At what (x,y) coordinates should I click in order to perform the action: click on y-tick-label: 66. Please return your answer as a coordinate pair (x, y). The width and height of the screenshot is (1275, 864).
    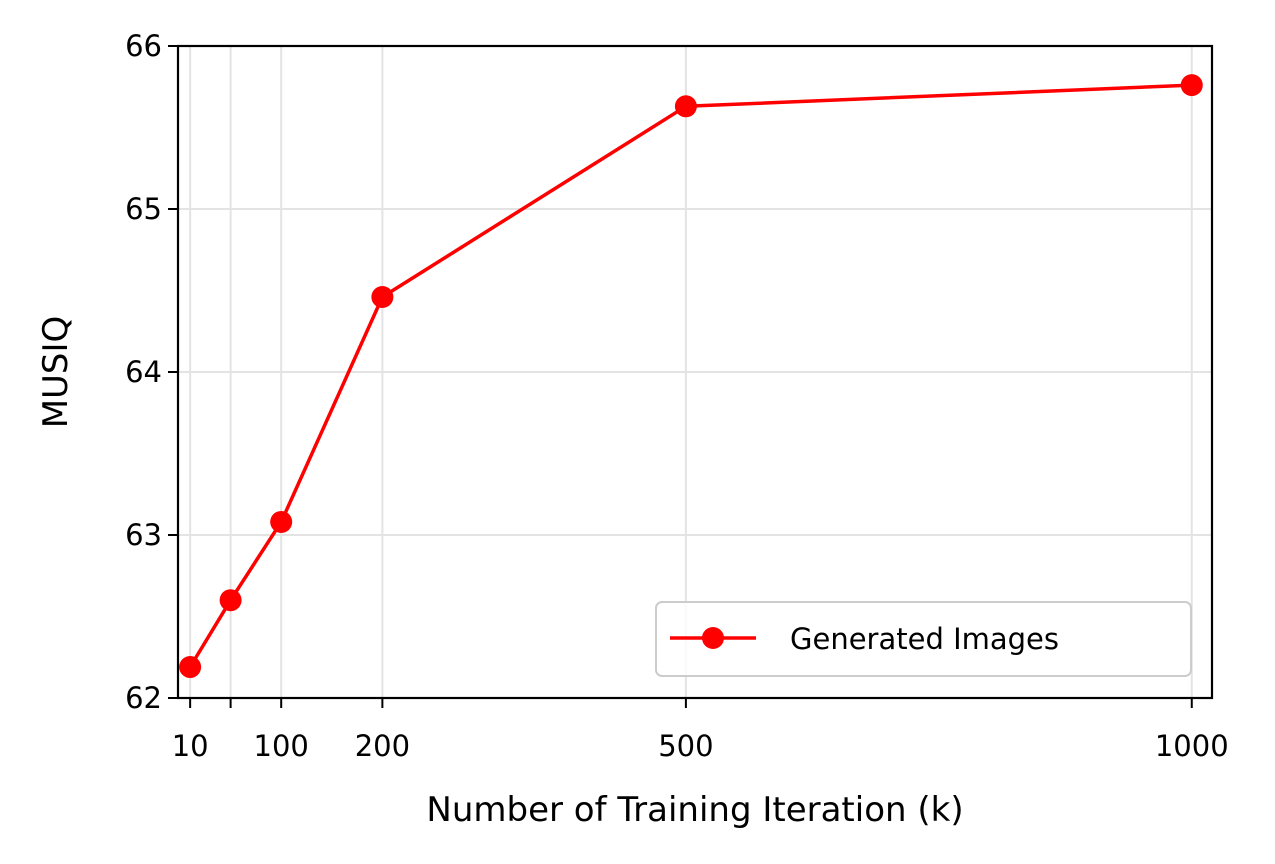
    Looking at the image, I should click on (143, 46).